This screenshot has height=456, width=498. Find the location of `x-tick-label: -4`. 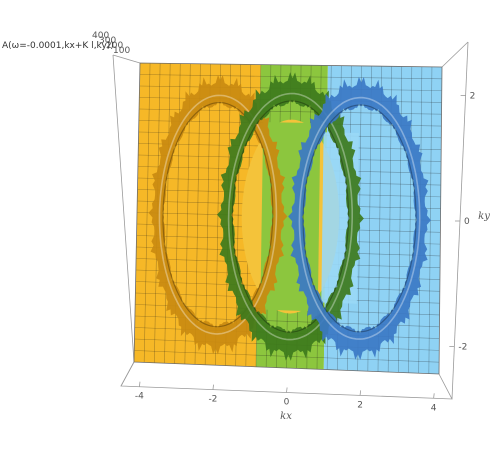

x-tick-label: -4 is located at coordinates (139, 397).